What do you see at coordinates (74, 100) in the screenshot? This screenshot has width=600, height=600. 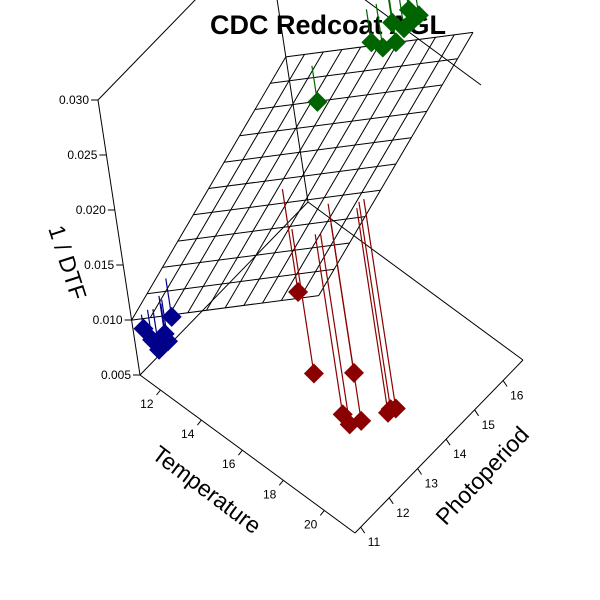 I see `z-tick-label: 0.030` at bounding box center [74, 100].